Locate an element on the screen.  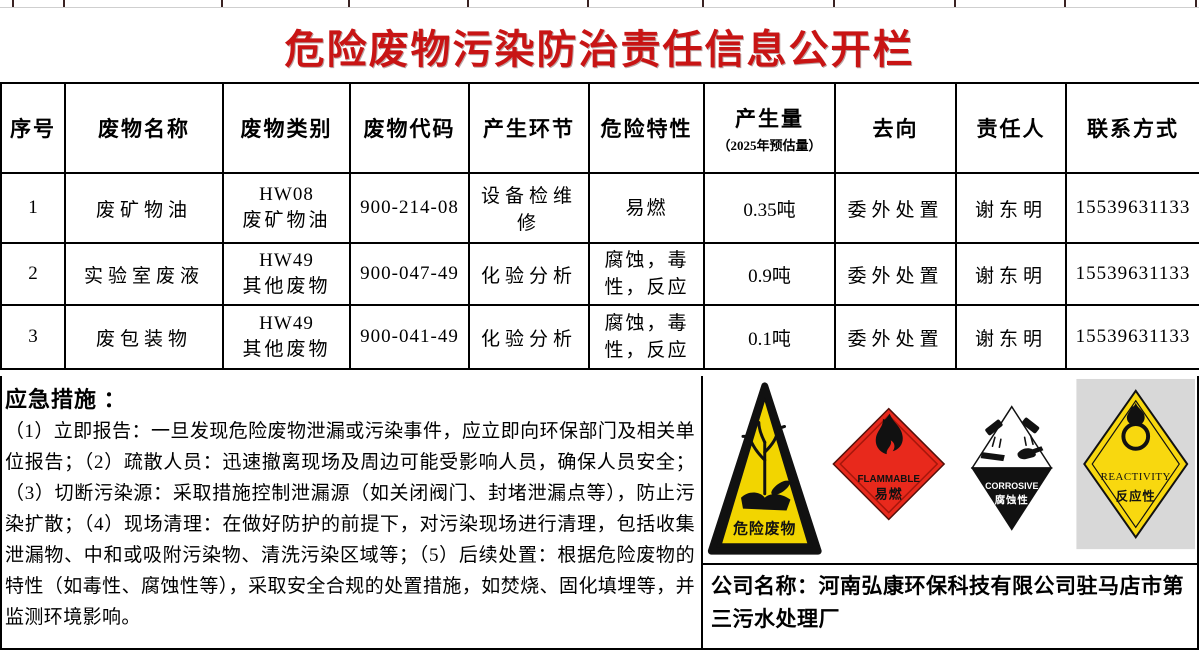
cell-waste-code: 900-041-49 is located at coordinates (409, 337).